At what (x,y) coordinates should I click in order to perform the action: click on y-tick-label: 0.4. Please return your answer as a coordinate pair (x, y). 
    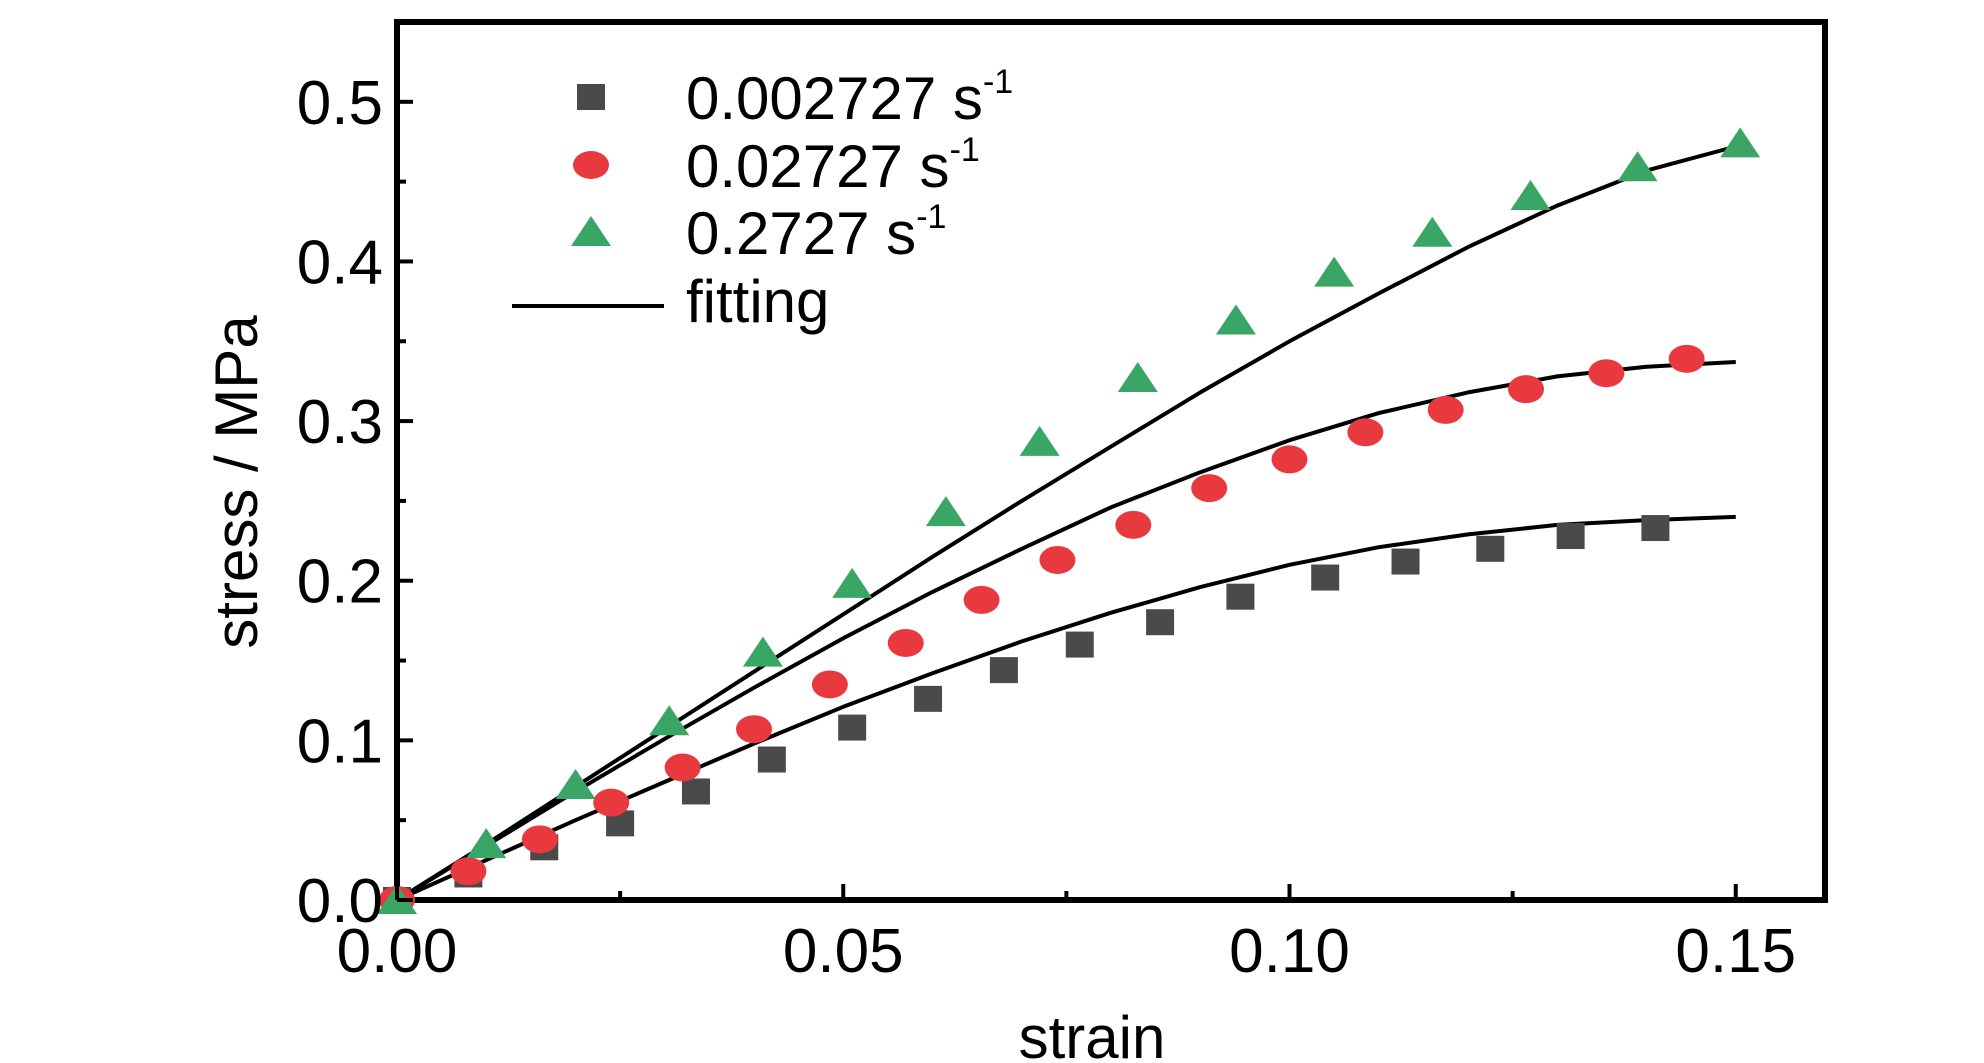
    Looking at the image, I should click on (340, 262).